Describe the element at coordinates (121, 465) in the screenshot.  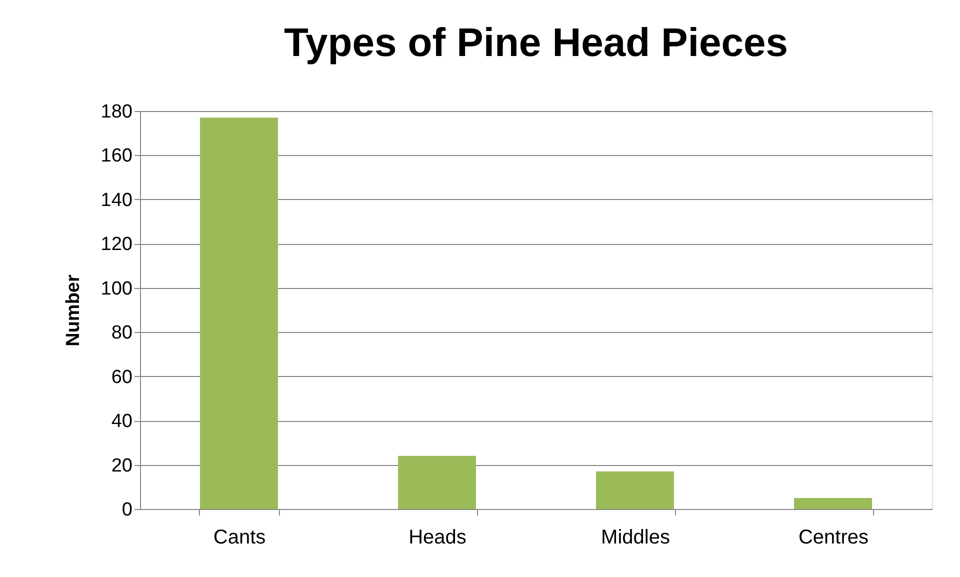
I see `y-tick-label: 20` at that location.